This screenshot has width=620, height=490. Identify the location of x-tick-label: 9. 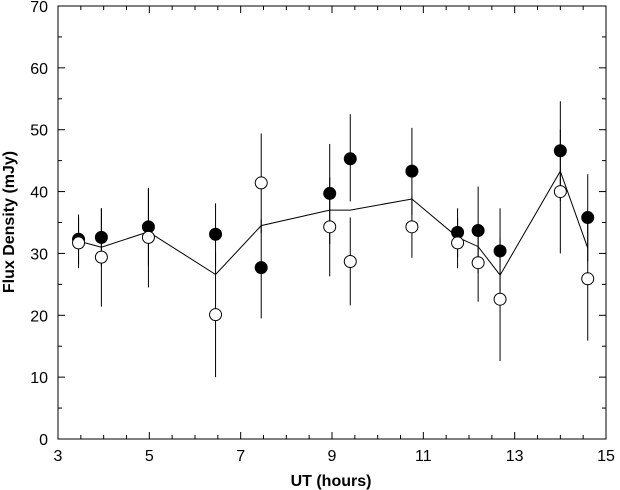
(332, 456).